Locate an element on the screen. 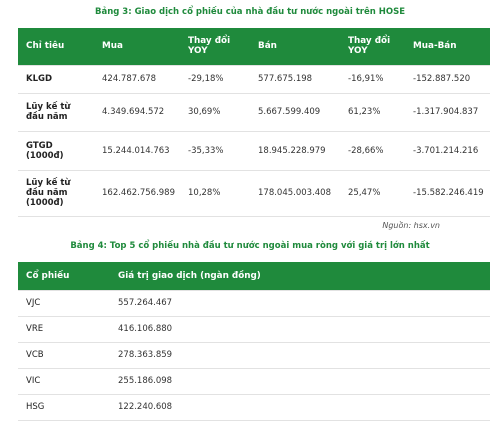  cell: 122.240.608 is located at coordinates (300, 407).